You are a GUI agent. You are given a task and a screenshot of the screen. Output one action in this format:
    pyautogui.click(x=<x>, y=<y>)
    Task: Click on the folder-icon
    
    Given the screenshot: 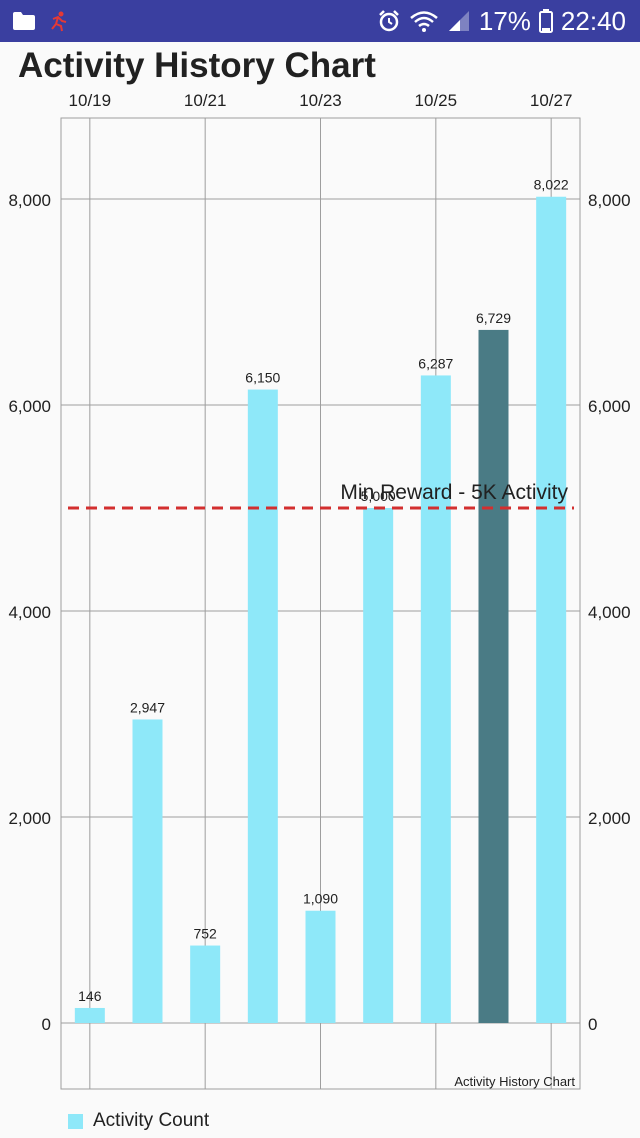 What is the action you would take?
    pyautogui.click(x=24, y=21)
    